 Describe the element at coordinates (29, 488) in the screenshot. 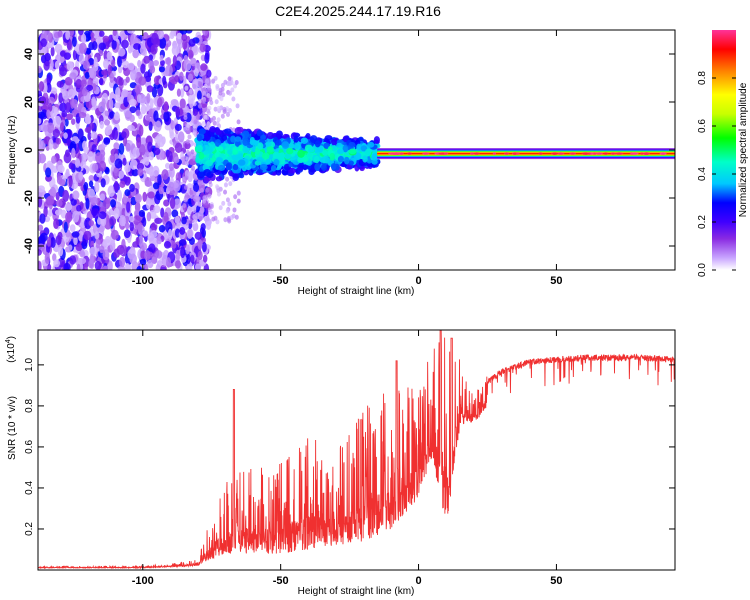

I see `snr-y-tick-label: 0.4` at that location.